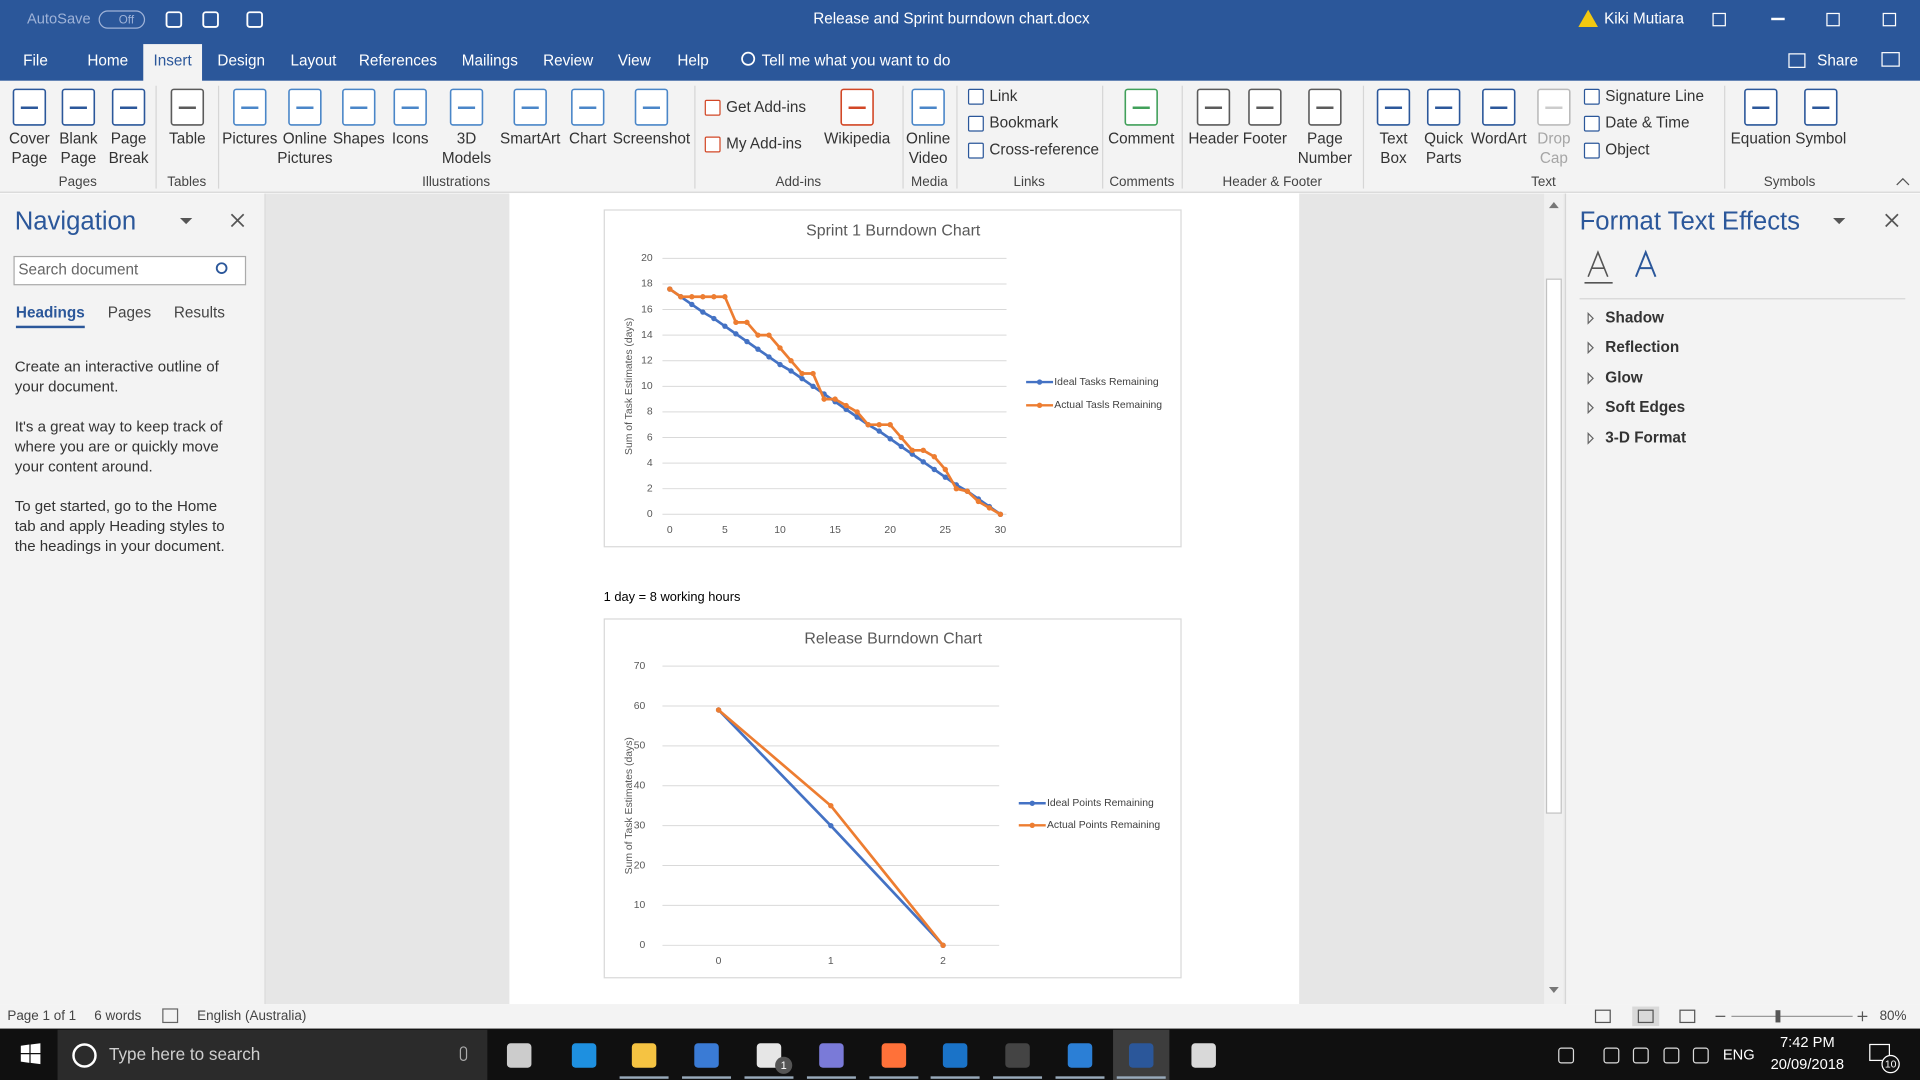  Describe the element at coordinates (766, 107) in the screenshot. I see `ribbon-small-button: Get Add-ins` at that location.